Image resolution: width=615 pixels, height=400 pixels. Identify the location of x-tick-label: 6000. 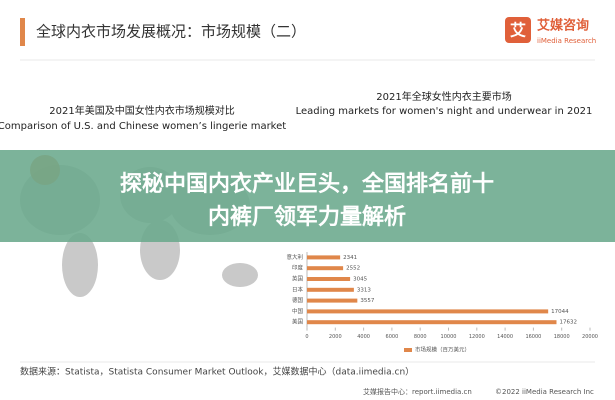
(392, 337).